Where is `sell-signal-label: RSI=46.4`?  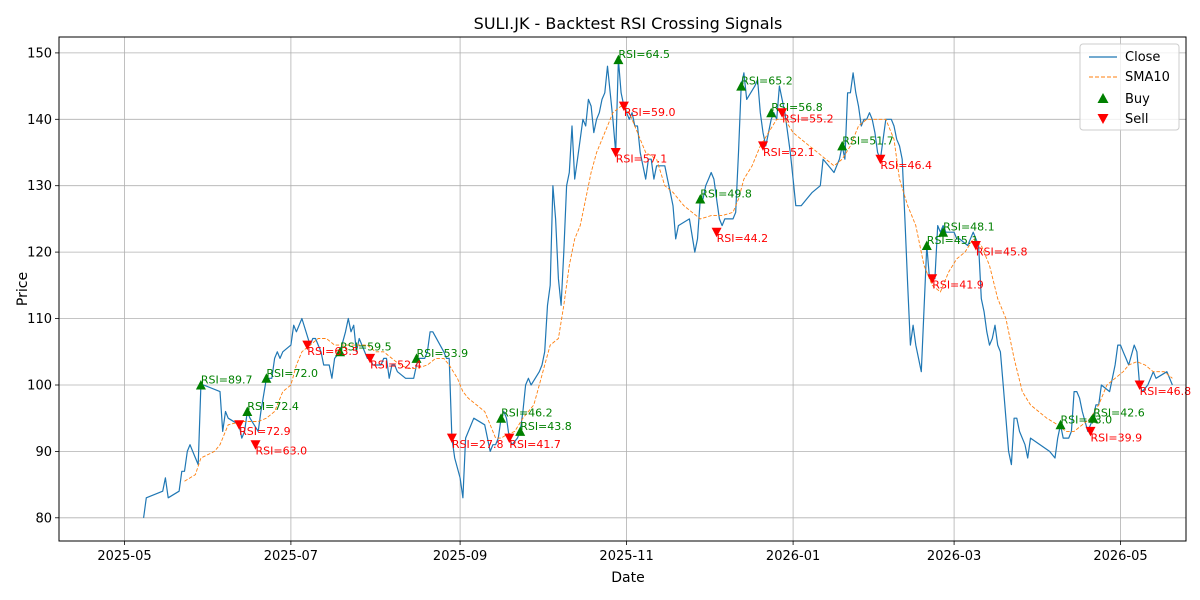 sell-signal-label: RSI=46.4 is located at coordinates (906, 165).